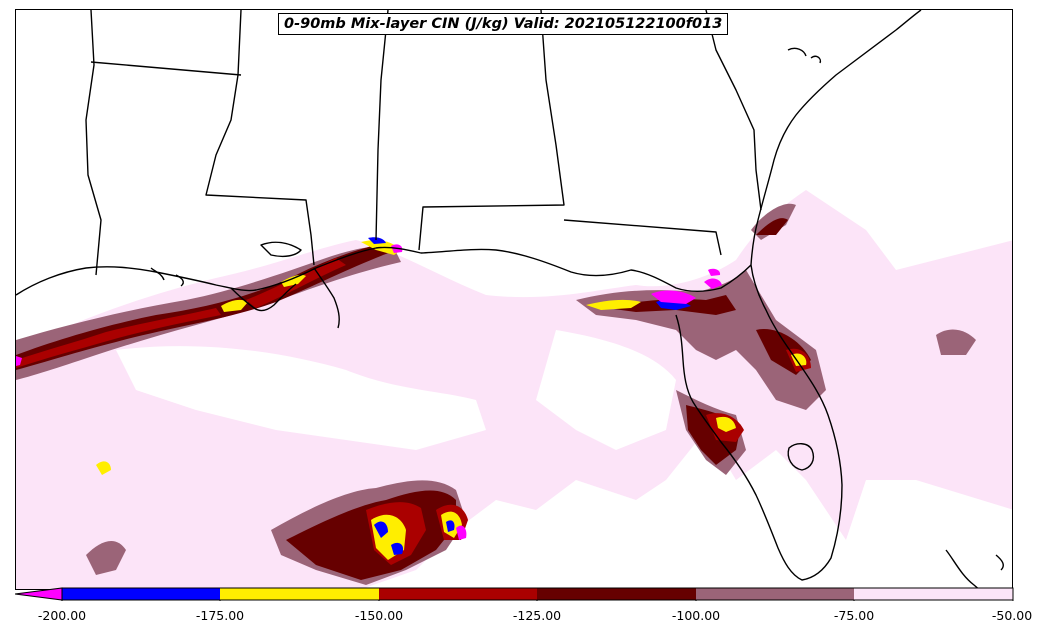 The height and width of the screenshot is (633, 1044). I want to click on colorbar-segment-pink, so click(933, 594).